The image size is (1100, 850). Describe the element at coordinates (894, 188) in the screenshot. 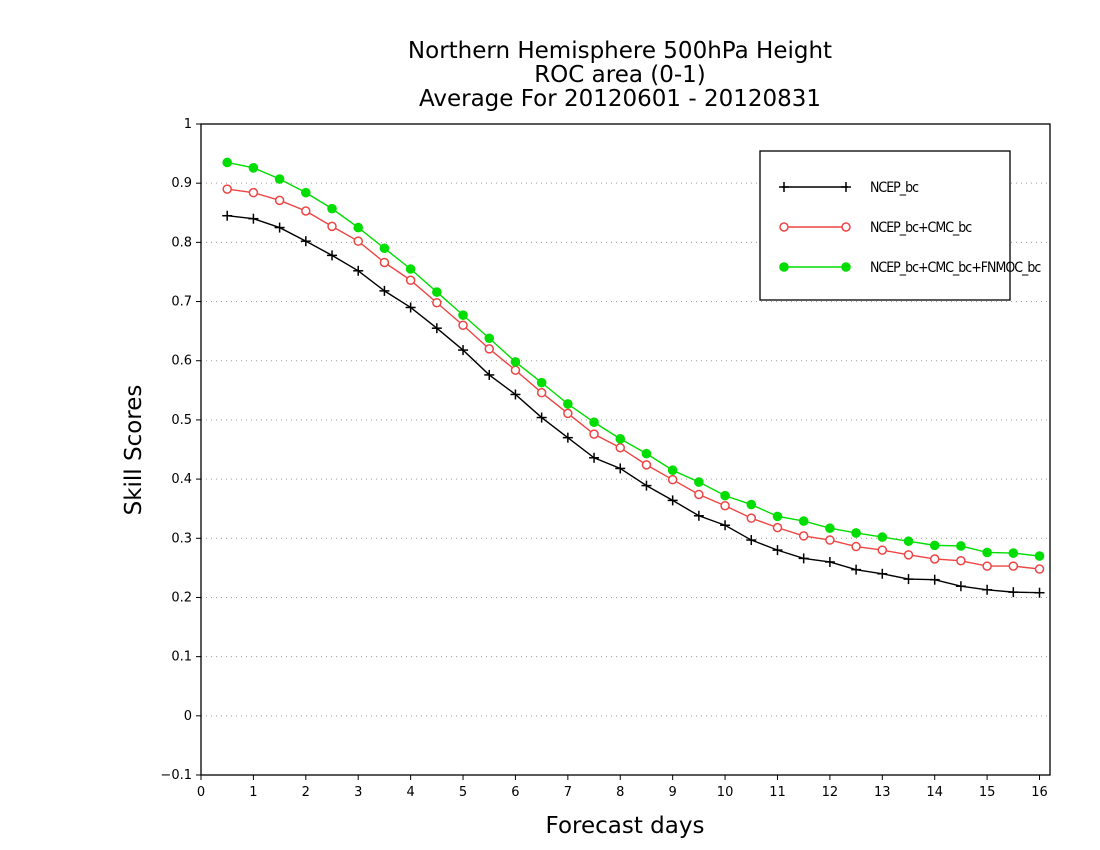

I see `legend-label: NCEP_bc` at that location.